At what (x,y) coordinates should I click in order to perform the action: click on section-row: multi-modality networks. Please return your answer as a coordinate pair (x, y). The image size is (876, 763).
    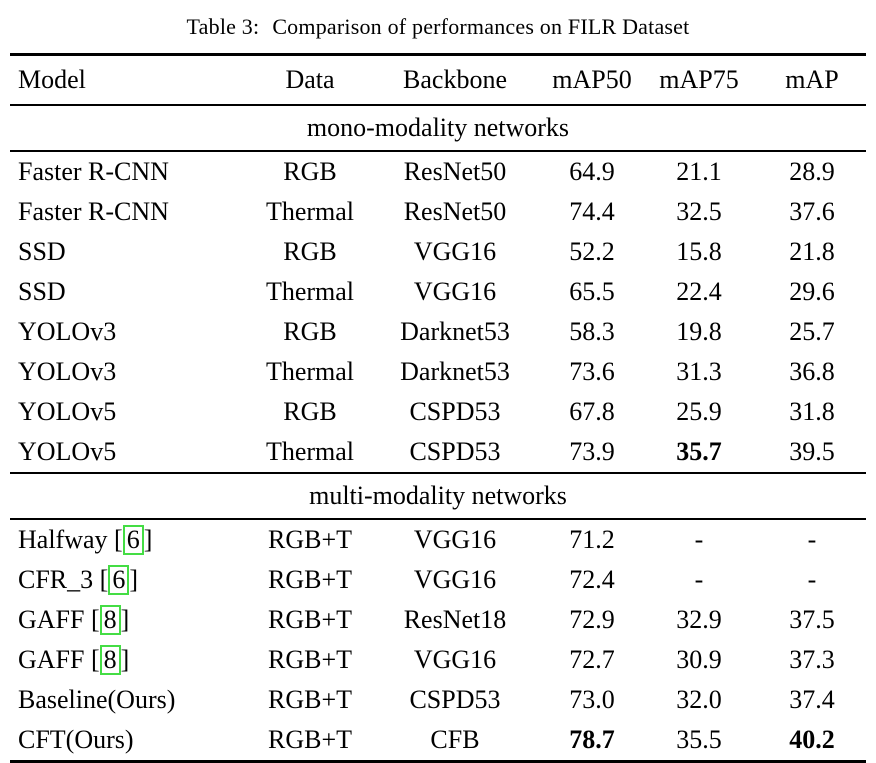
    Looking at the image, I should click on (438, 496).